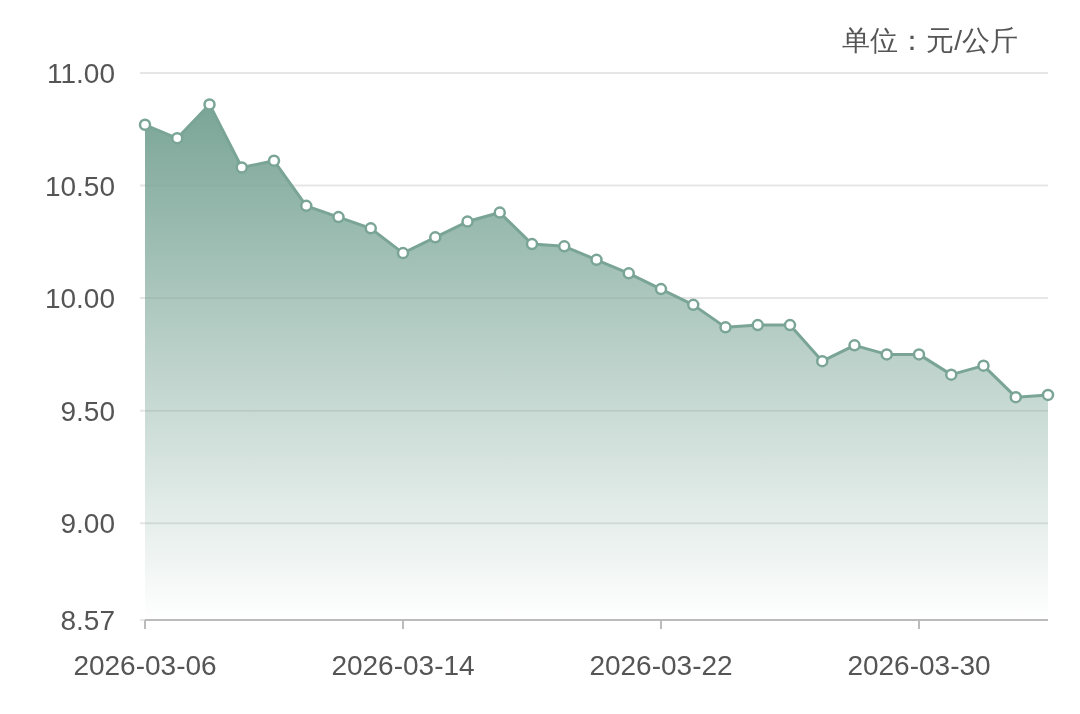  I want to click on y-tick-label: 9.00, so click(87, 524).